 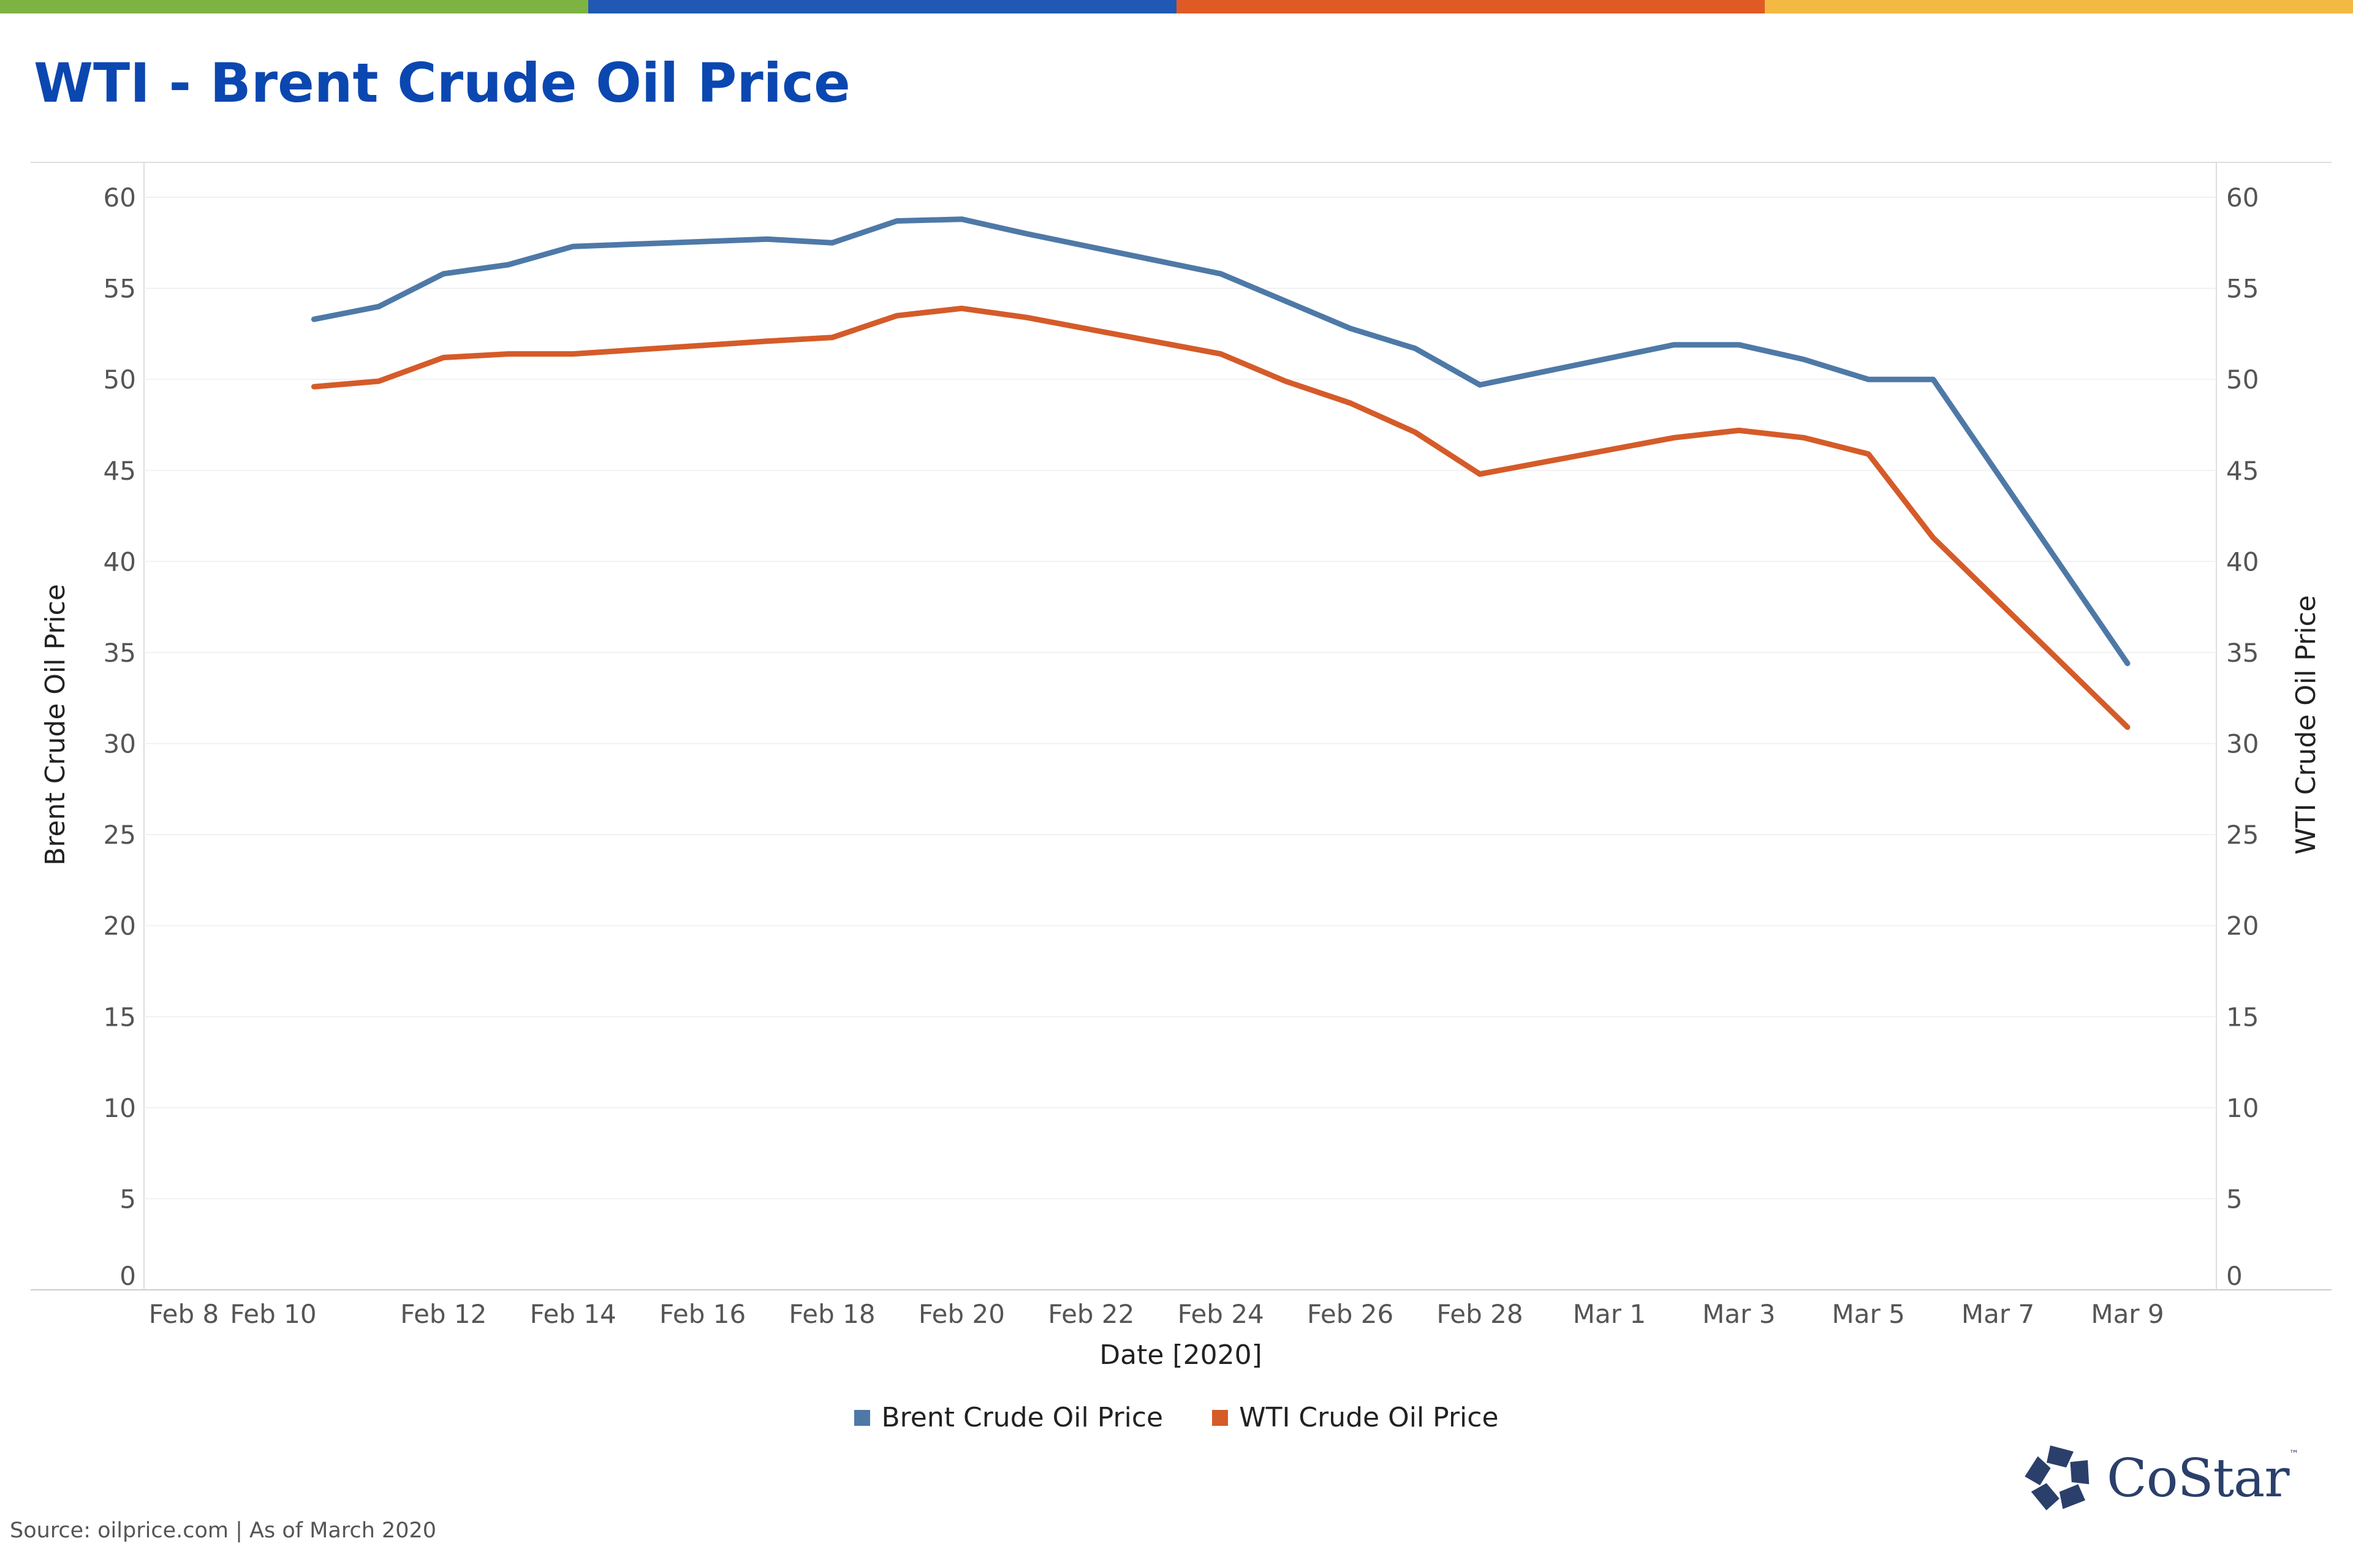 What do you see at coordinates (120, 562) in the screenshot?
I see `y-tick-label-left: 40` at bounding box center [120, 562].